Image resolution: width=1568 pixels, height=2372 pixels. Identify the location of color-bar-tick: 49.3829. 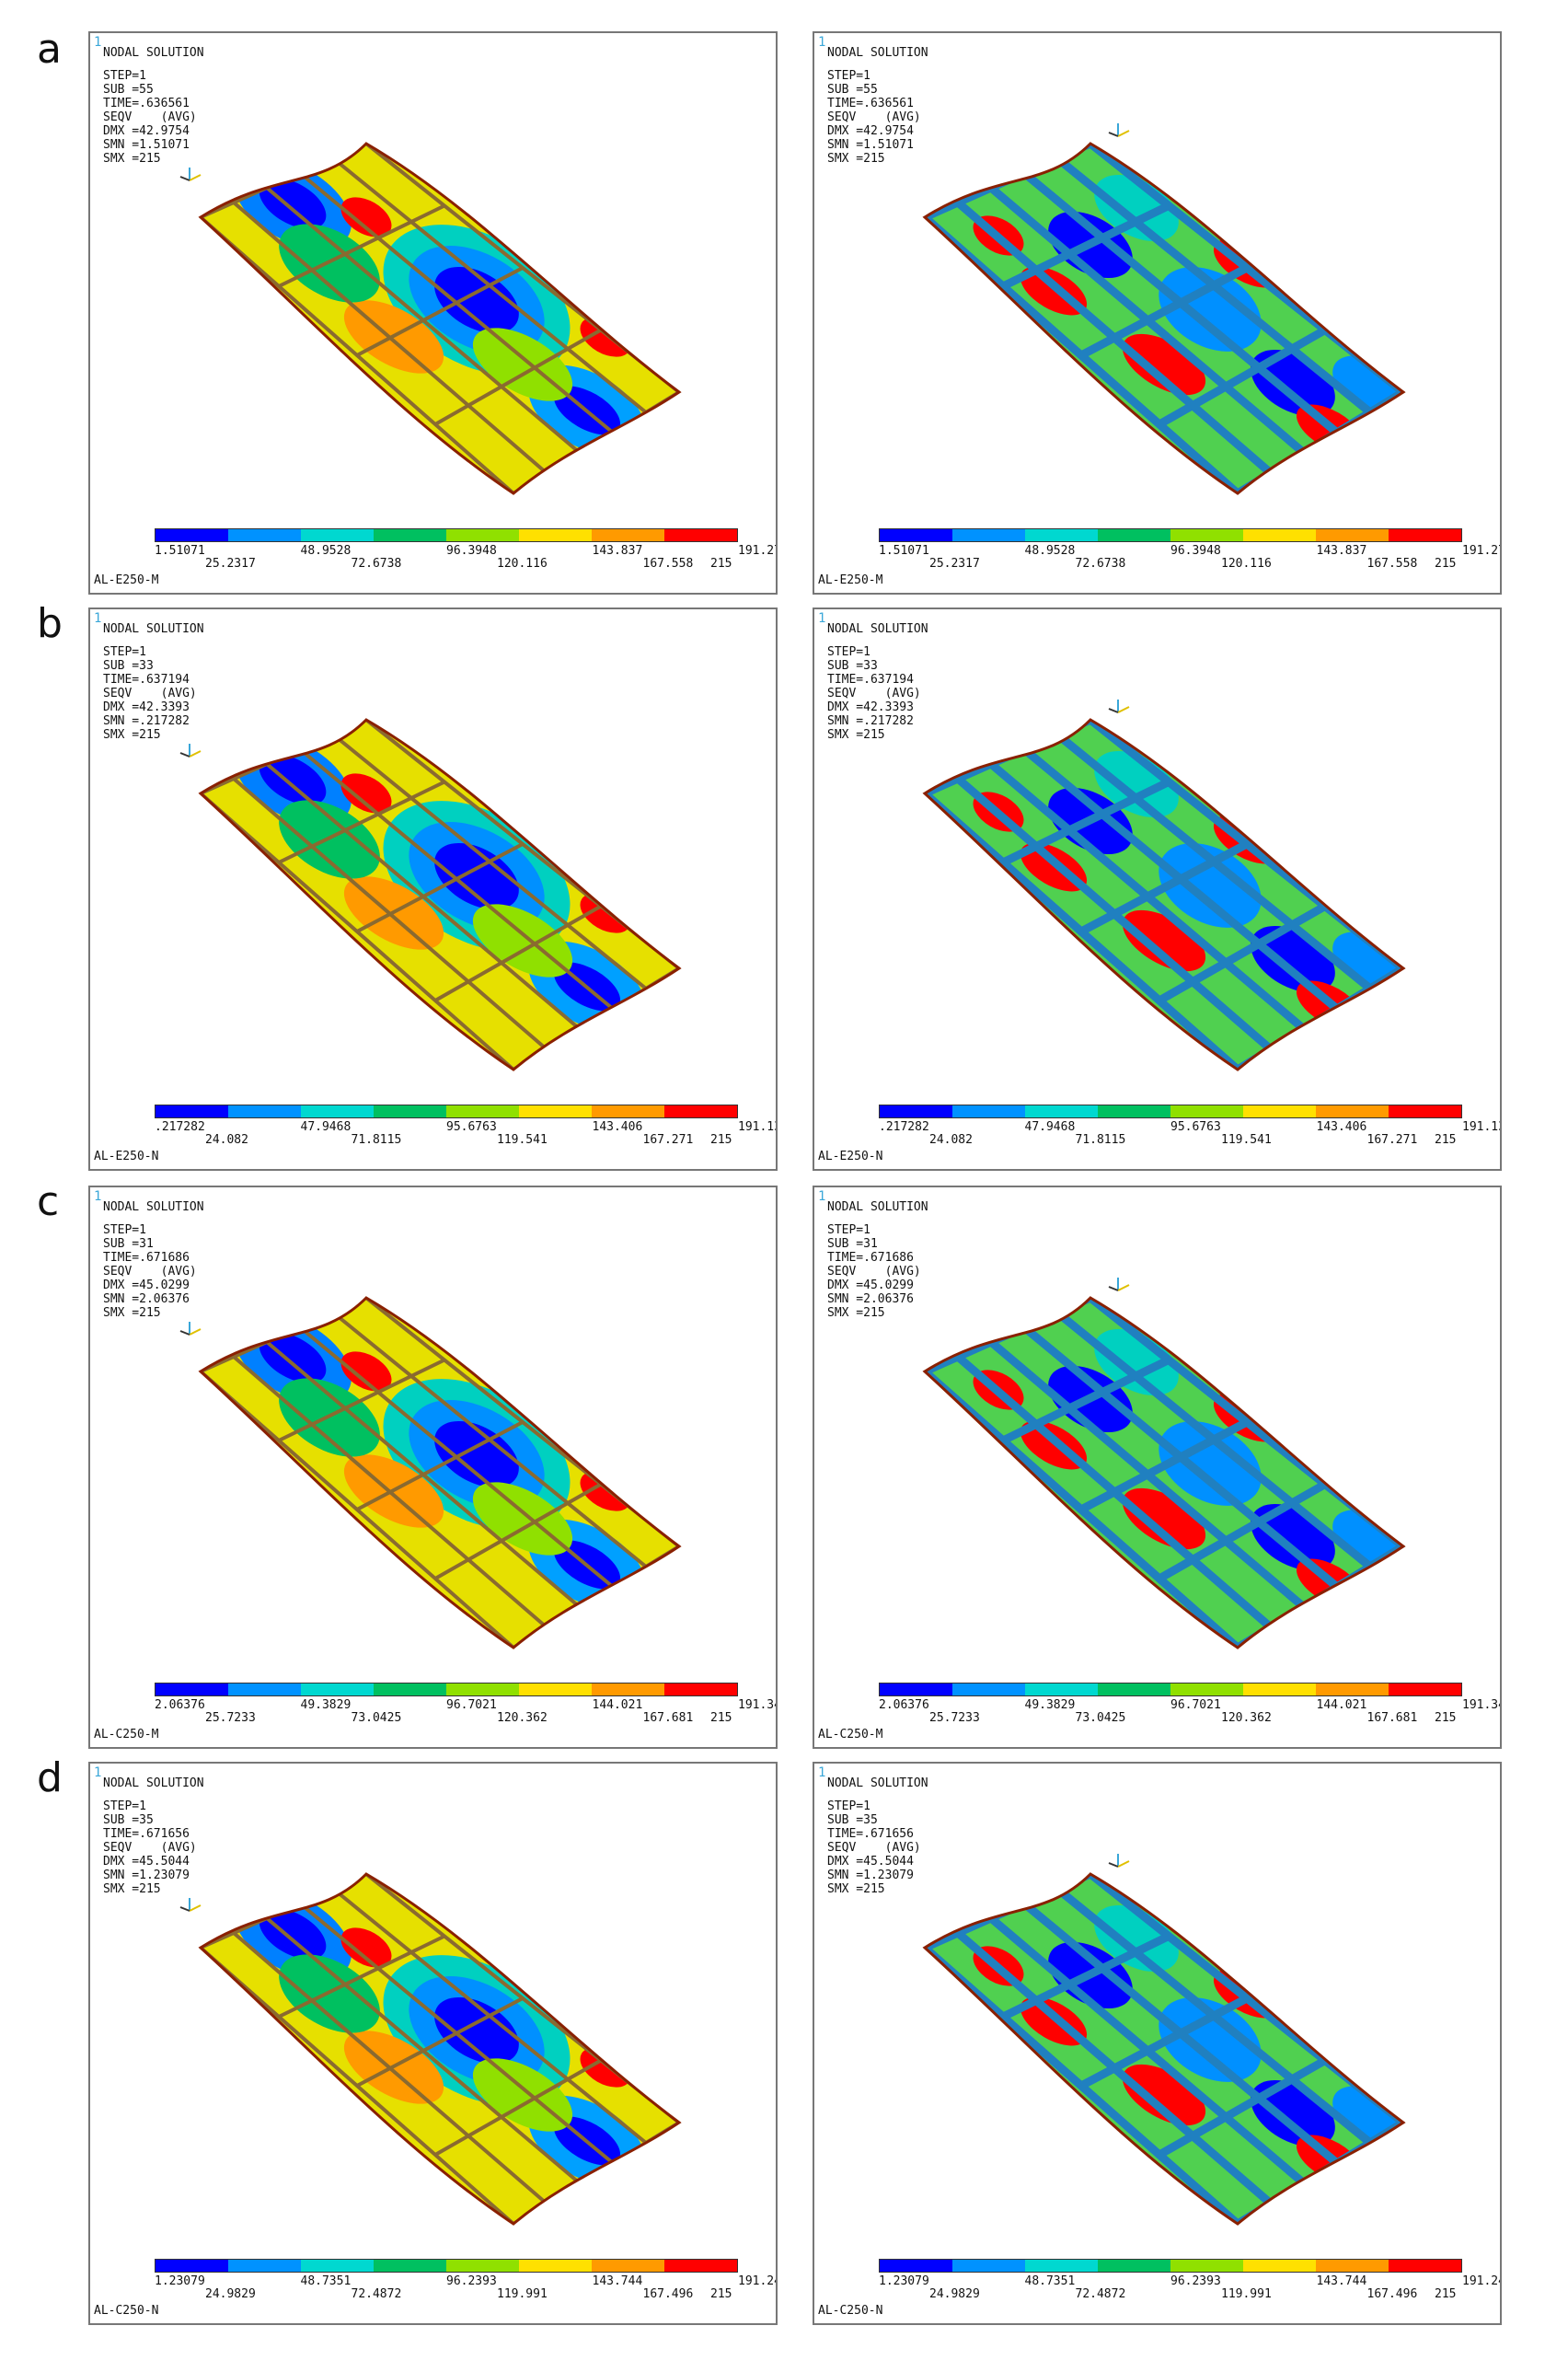
(326, 1705).